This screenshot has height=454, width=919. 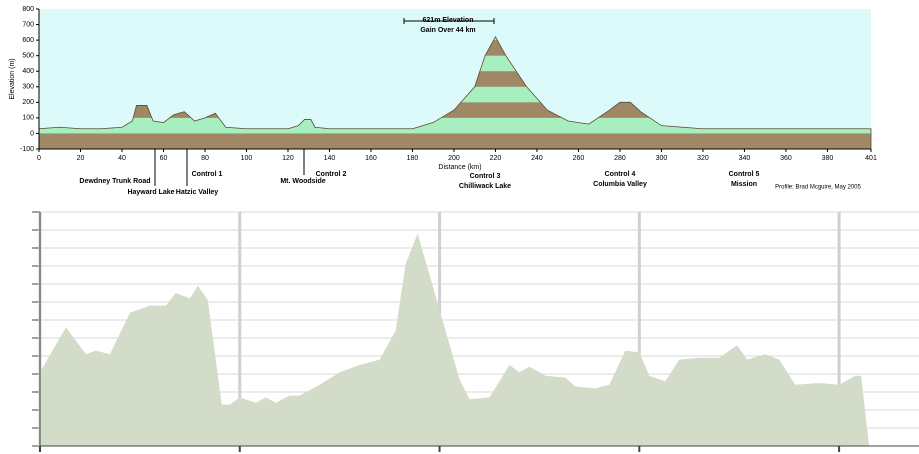 What do you see at coordinates (28, 87) in the screenshot?
I see `y-tick-label: 300` at bounding box center [28, 87].